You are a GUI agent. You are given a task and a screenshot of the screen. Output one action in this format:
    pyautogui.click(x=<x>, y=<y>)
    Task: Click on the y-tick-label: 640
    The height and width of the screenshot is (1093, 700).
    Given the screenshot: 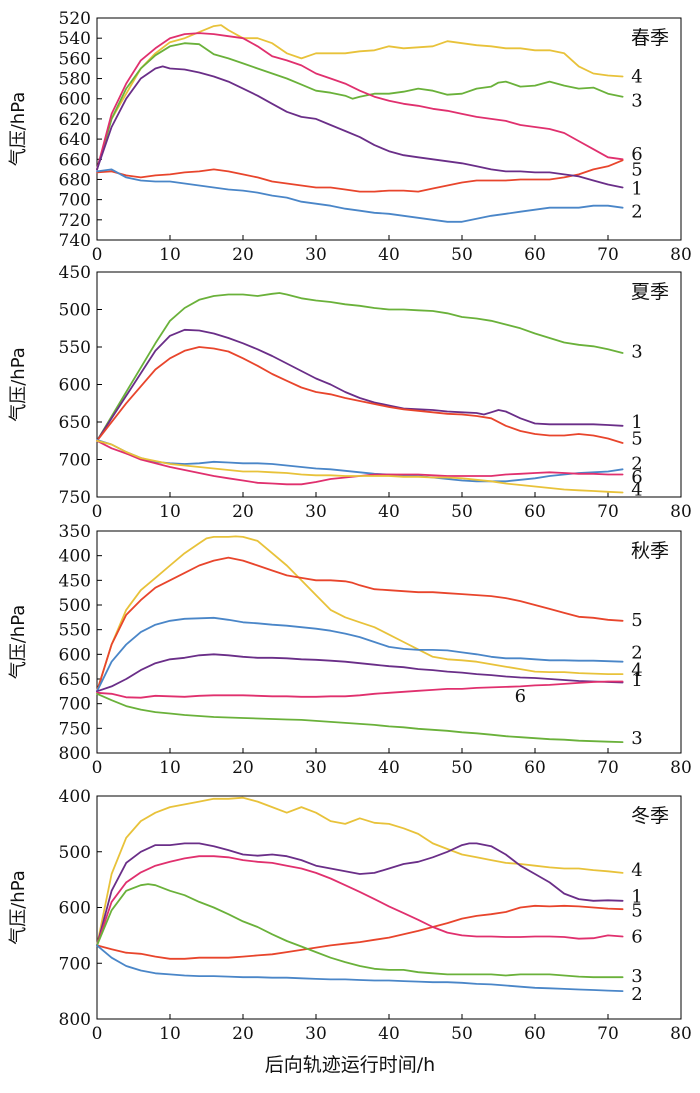 What is the action you would take?
    pyautogui.click(x=75, y=140)
    